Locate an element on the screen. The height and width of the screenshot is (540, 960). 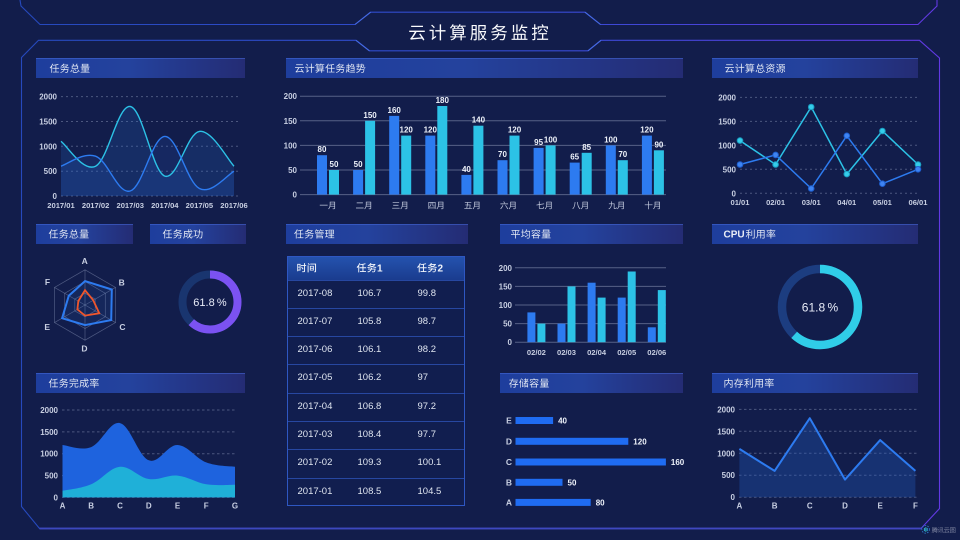
svg-text: 65 is located at coordinates (574, 157).